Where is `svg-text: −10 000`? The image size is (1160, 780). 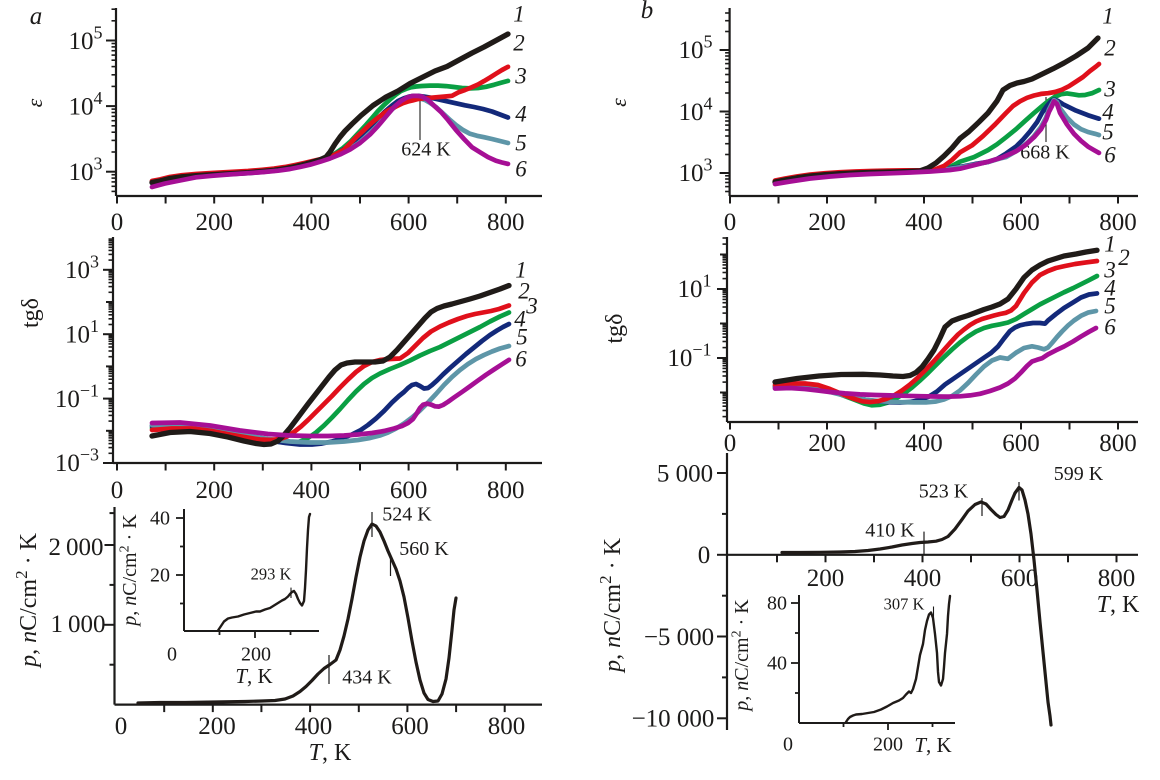 svg-text: −10 000 is located at coordinates (673, 719).